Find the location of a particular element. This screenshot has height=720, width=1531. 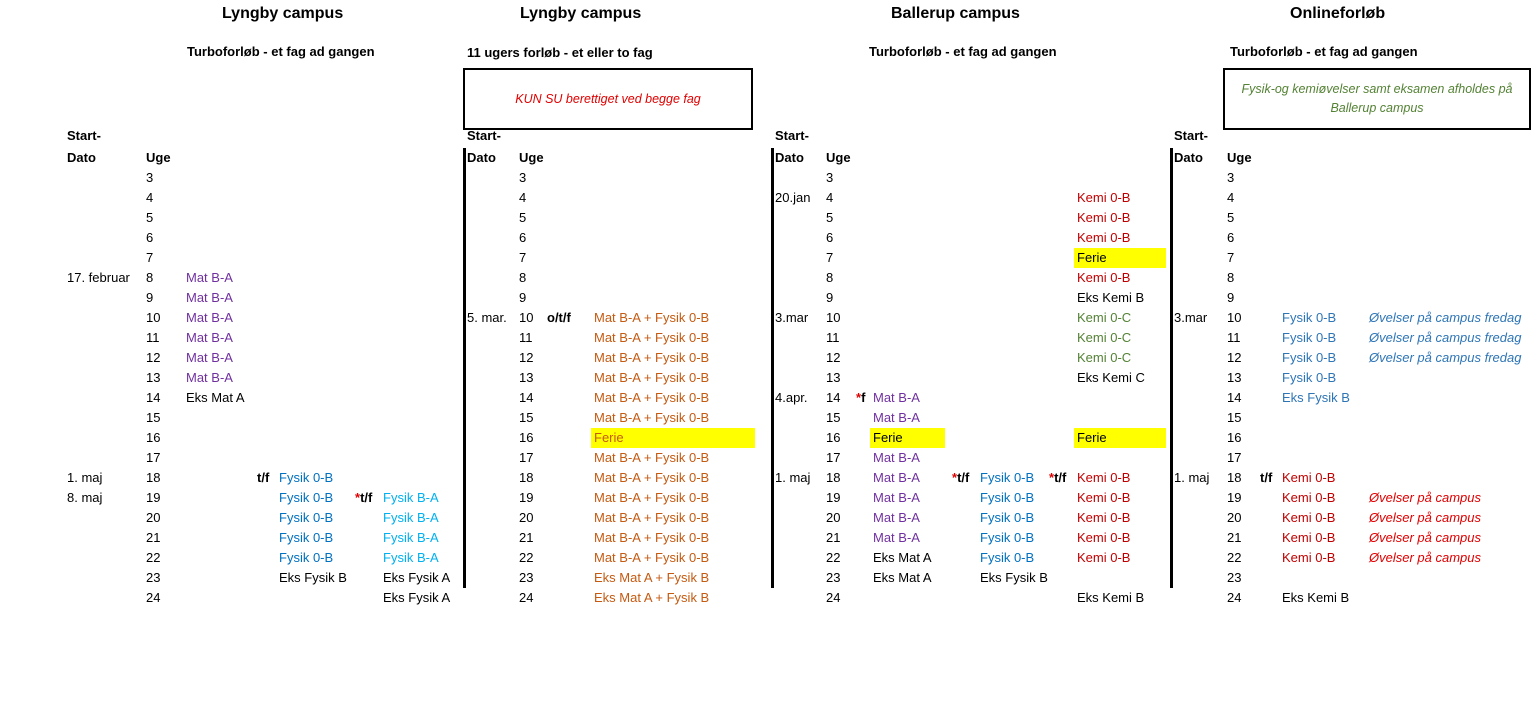

week-number-col1: 6 is located at coordinates (150, 237).